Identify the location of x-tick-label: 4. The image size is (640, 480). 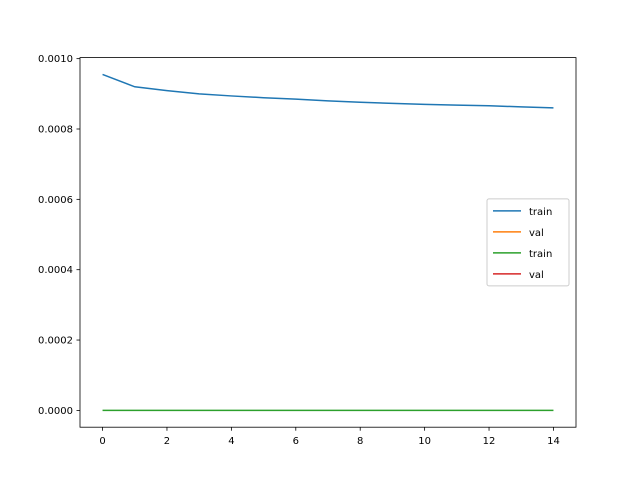
(231, 441).